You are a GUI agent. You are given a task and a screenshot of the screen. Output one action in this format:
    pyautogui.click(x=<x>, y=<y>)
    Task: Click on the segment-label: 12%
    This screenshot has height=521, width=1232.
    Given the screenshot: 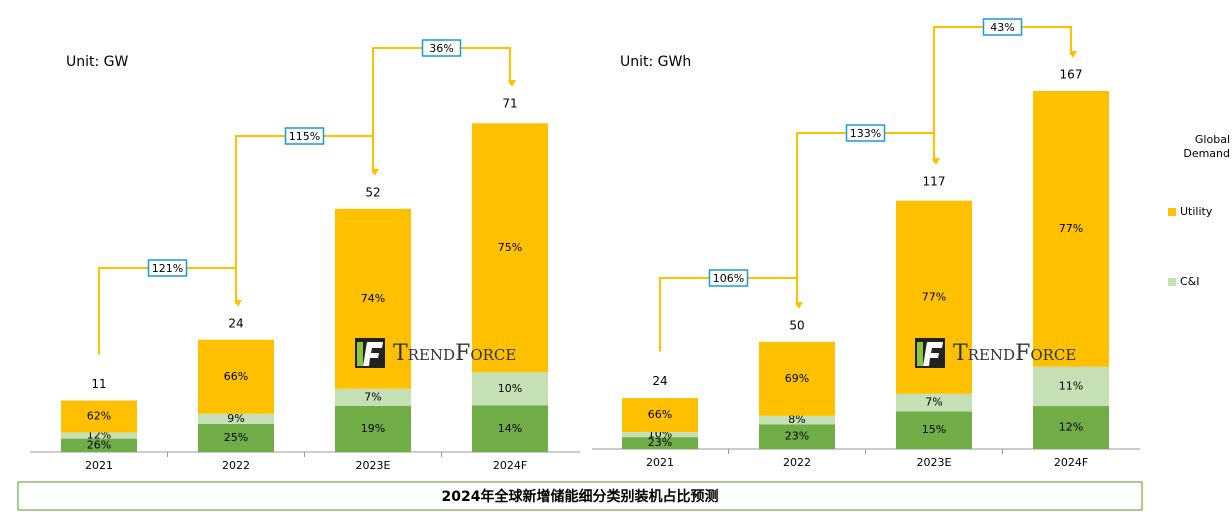 What is the action you would take?
    pyautogui.click(x=1071, y=427)
    